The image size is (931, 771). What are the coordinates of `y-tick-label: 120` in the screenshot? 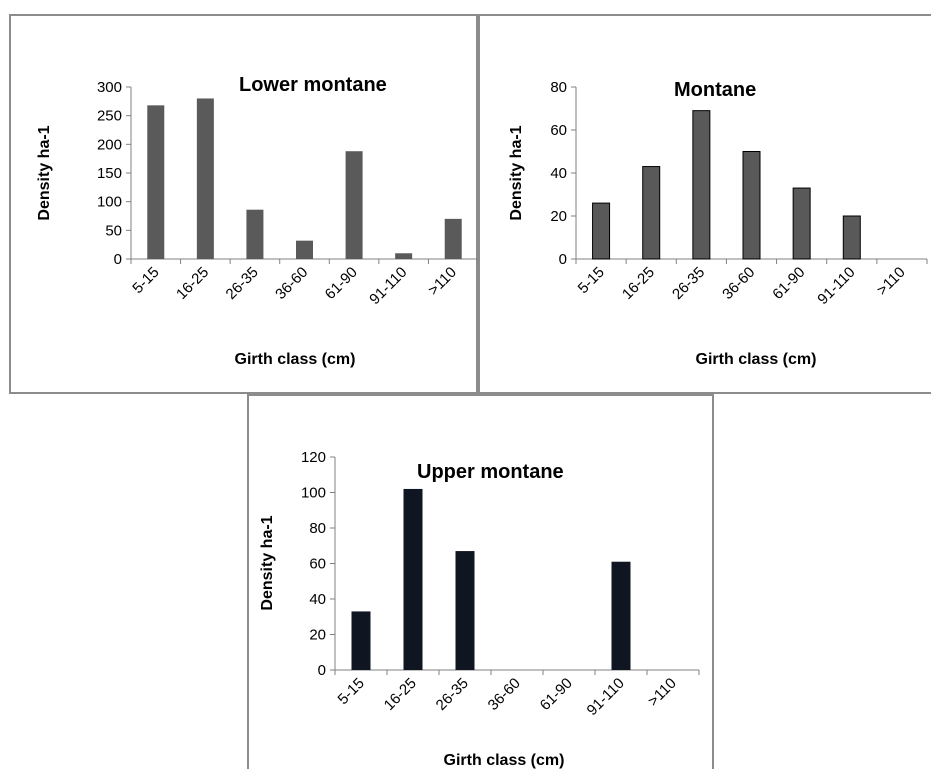 It's located at (313, 457).